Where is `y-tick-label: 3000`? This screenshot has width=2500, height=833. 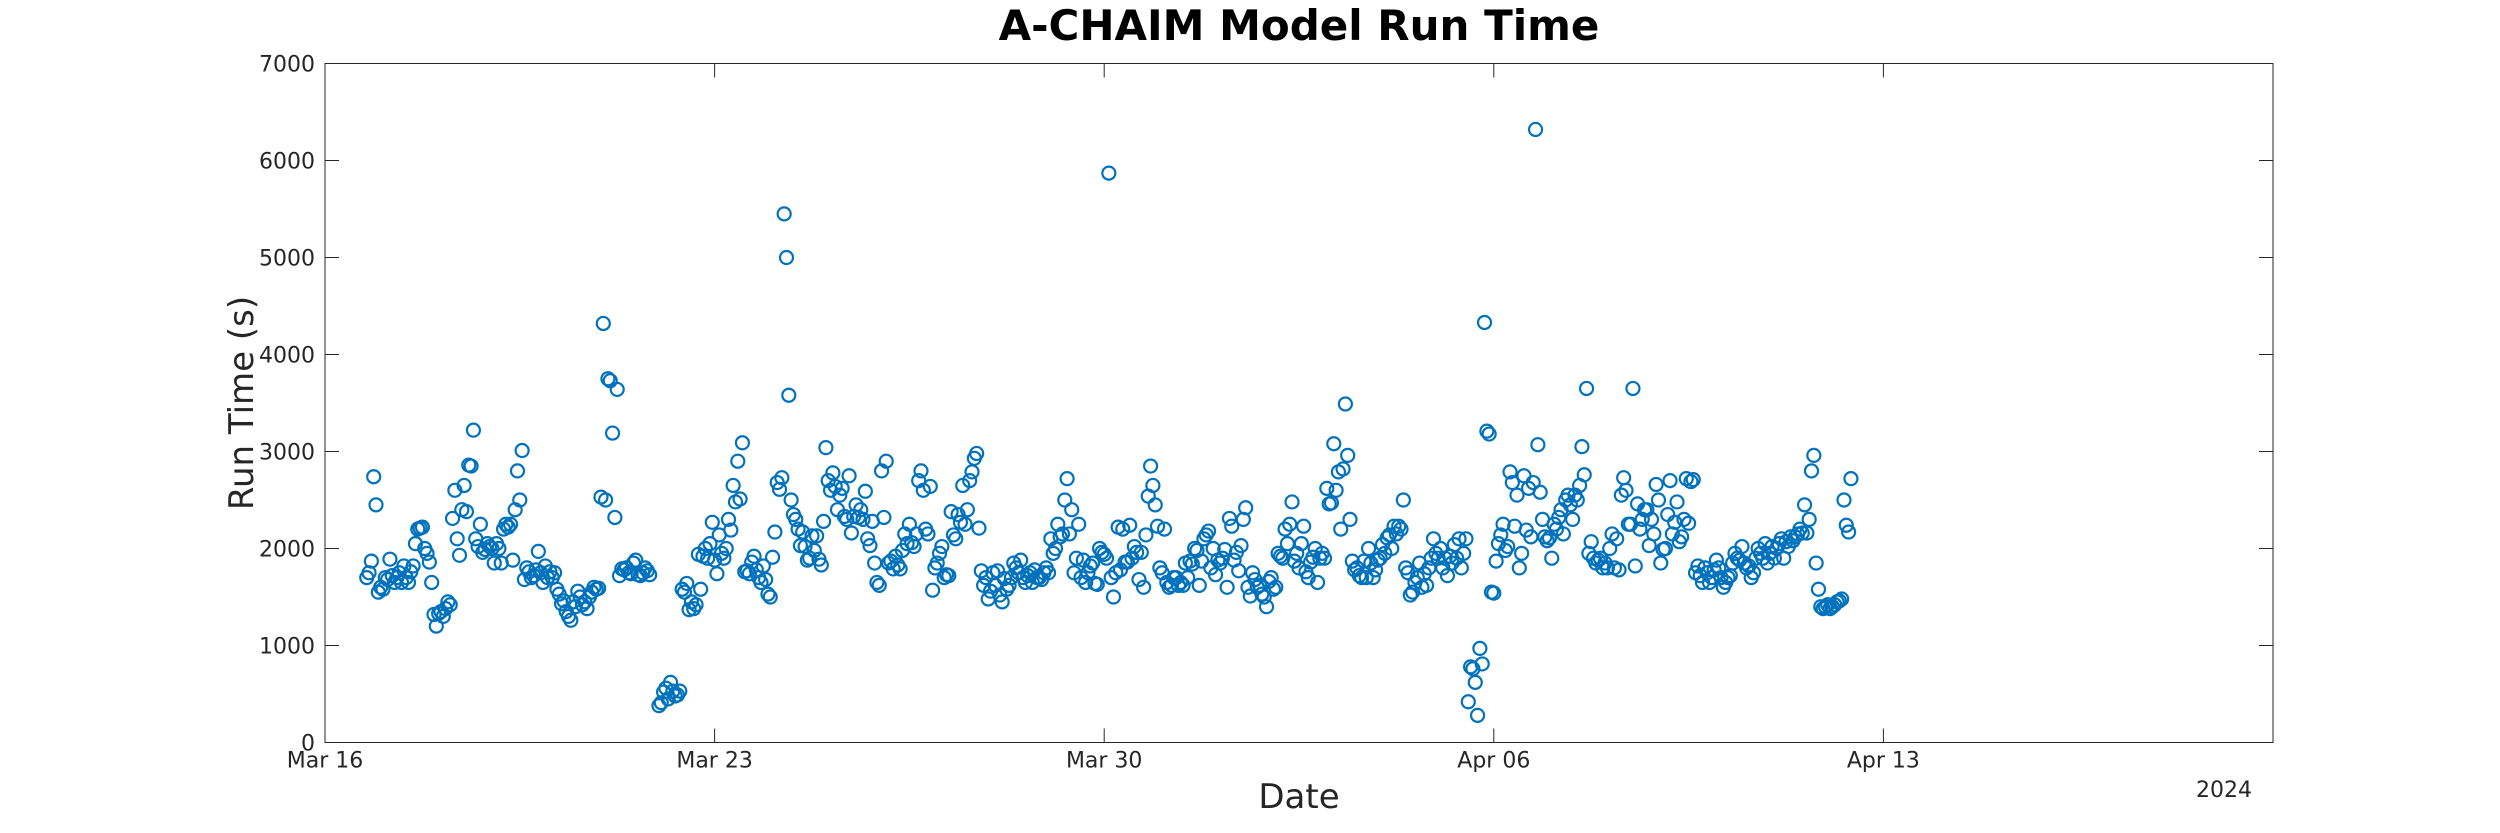
y-tick-label: 3000 is located at coordinates (287, 453).